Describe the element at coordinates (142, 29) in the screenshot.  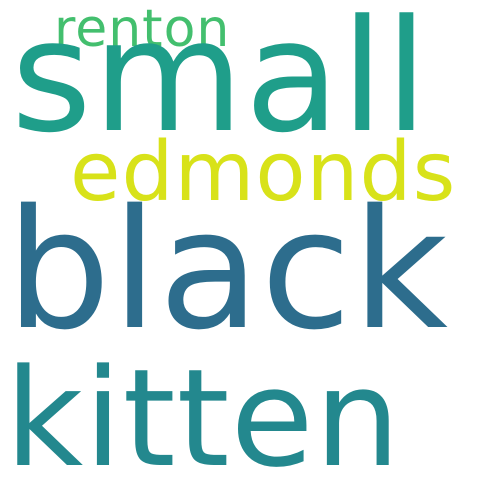
I see `word-renton: renton` at that location.